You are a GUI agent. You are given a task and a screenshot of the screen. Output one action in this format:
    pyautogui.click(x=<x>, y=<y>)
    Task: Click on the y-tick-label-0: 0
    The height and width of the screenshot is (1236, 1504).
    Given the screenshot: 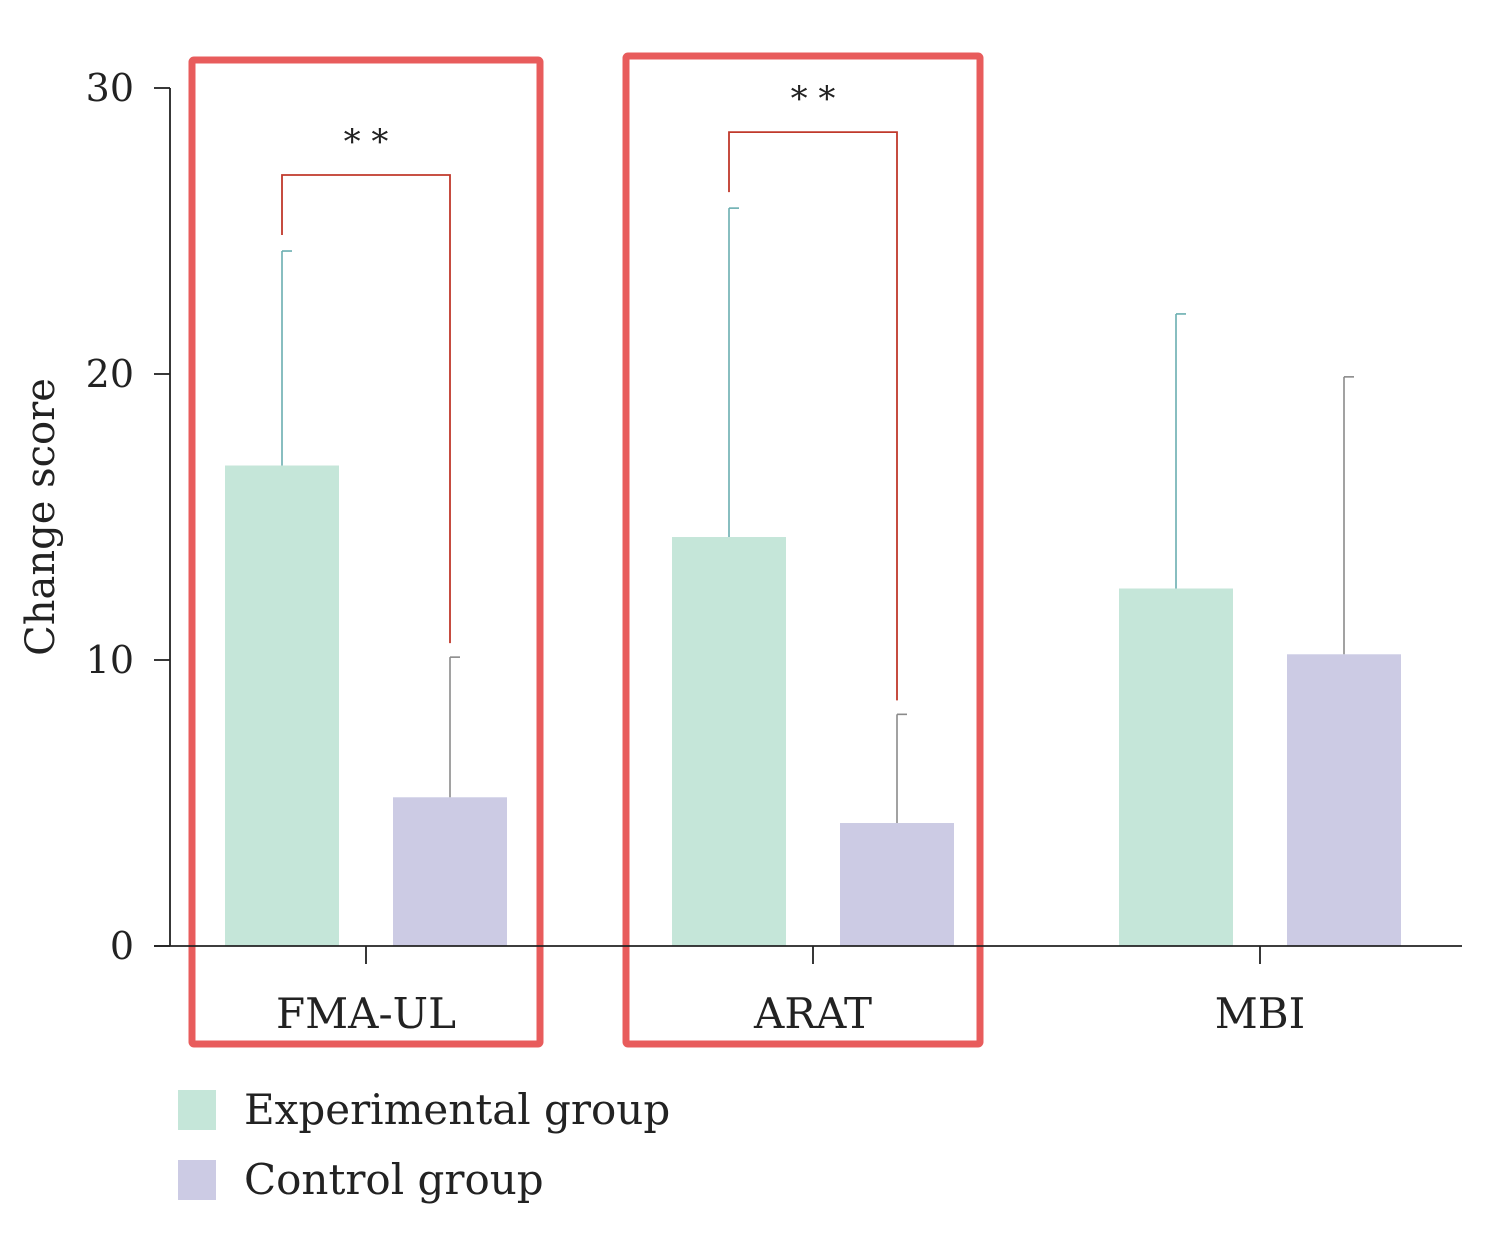 What is the action you would take?
    pyautogui.click(x=122, y=946)
    